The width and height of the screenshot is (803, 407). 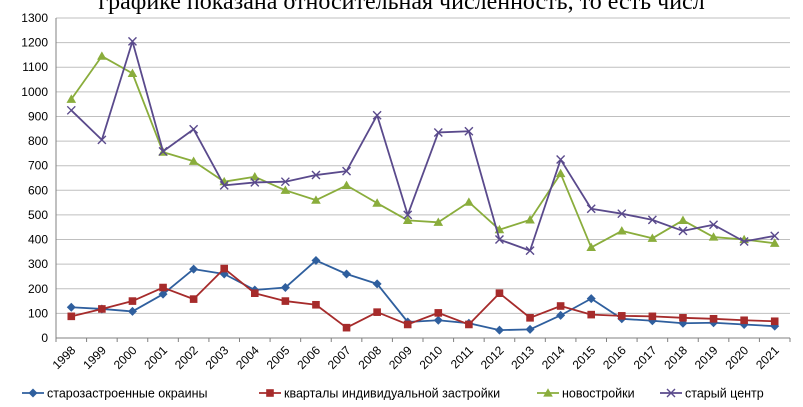 I want to click on x-tick-label: 2017, so click(x=645, y=357).